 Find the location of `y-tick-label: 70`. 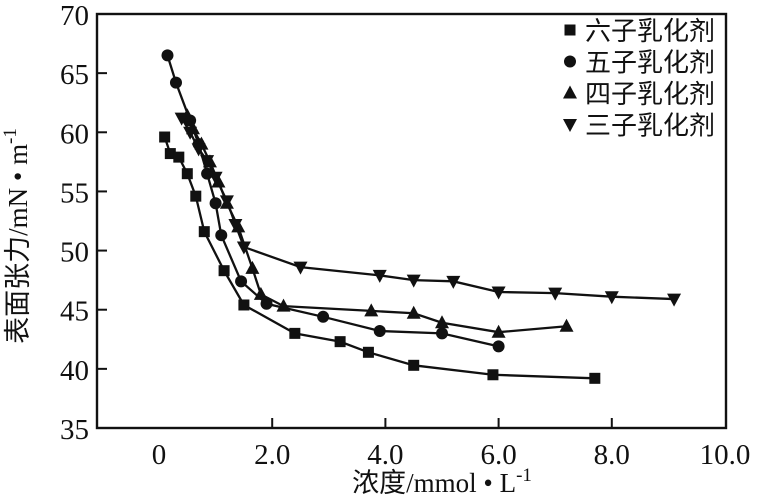

y-tick-label: 70 is located at coordinates (74, 16).